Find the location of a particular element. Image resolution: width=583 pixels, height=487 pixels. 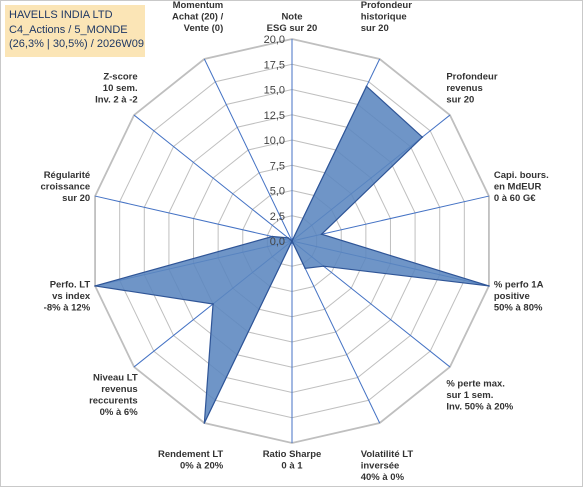

axis-label-line: reccurents is located at coordinates (113, 401).